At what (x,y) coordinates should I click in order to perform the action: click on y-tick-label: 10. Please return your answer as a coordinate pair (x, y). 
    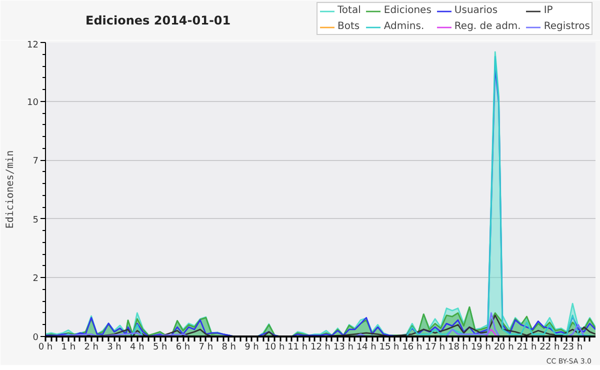
    Looking at the image, I should click on (33, 103).